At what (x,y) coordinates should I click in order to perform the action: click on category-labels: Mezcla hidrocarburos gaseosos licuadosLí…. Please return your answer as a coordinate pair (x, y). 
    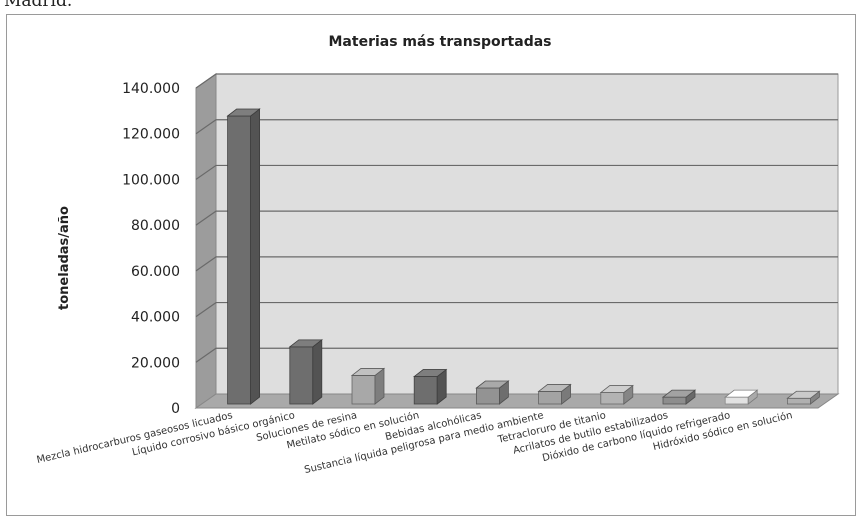
    Looking at the image, I should click on (415, 442).